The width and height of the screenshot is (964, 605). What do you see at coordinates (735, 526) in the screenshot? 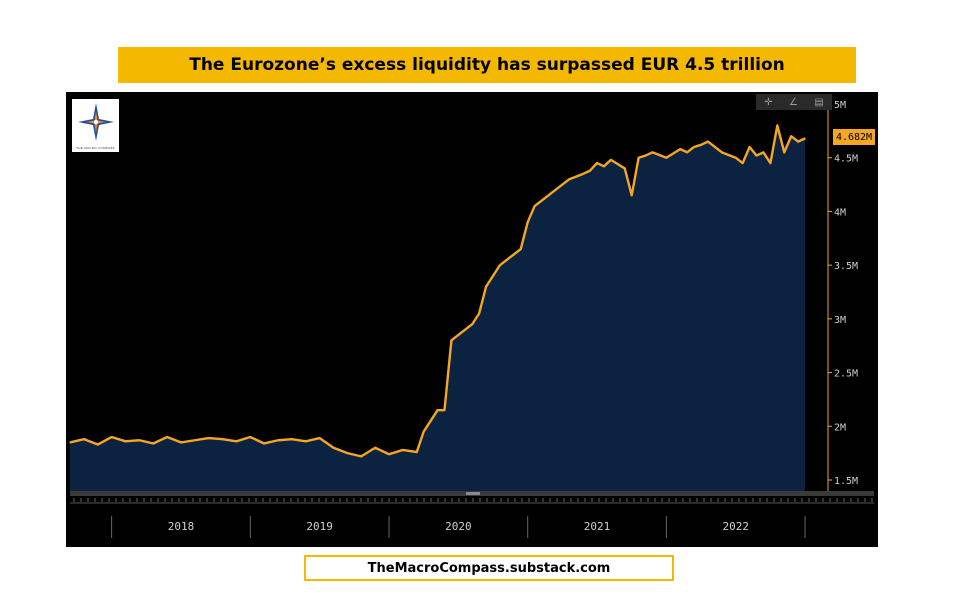
I see `x-year-label: 2022` at bounding box center [735, 526].